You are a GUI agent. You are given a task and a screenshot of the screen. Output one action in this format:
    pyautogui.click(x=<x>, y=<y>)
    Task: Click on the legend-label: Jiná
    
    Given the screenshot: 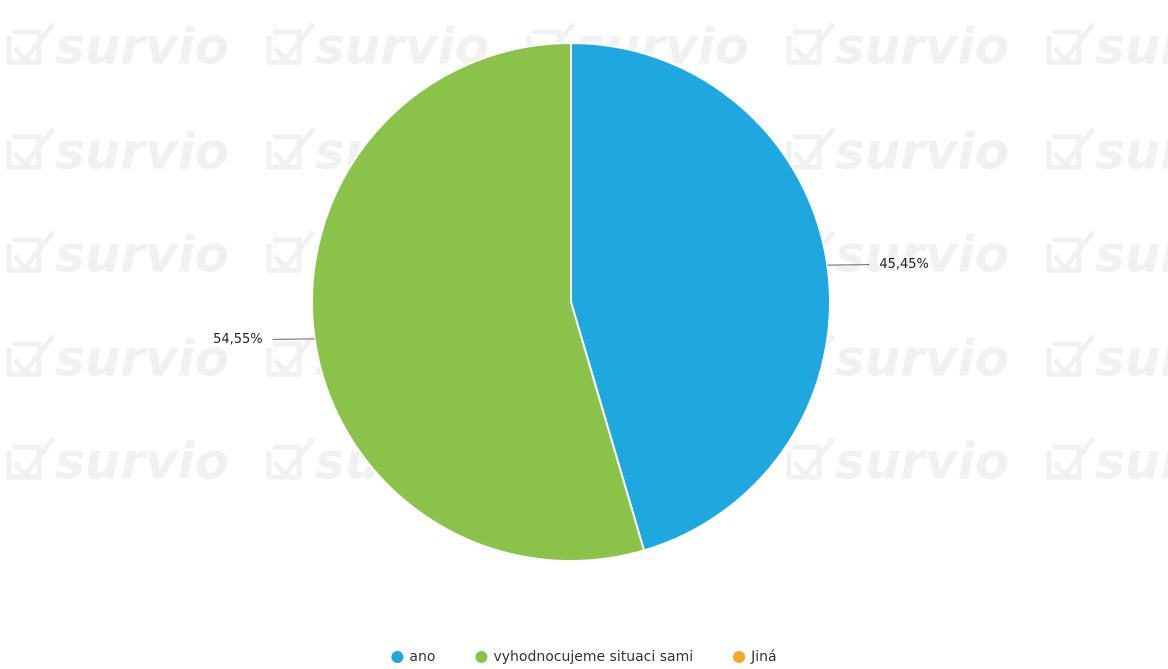 What is the action you would take?
    pyautogui.click(x=763, y=657)
    